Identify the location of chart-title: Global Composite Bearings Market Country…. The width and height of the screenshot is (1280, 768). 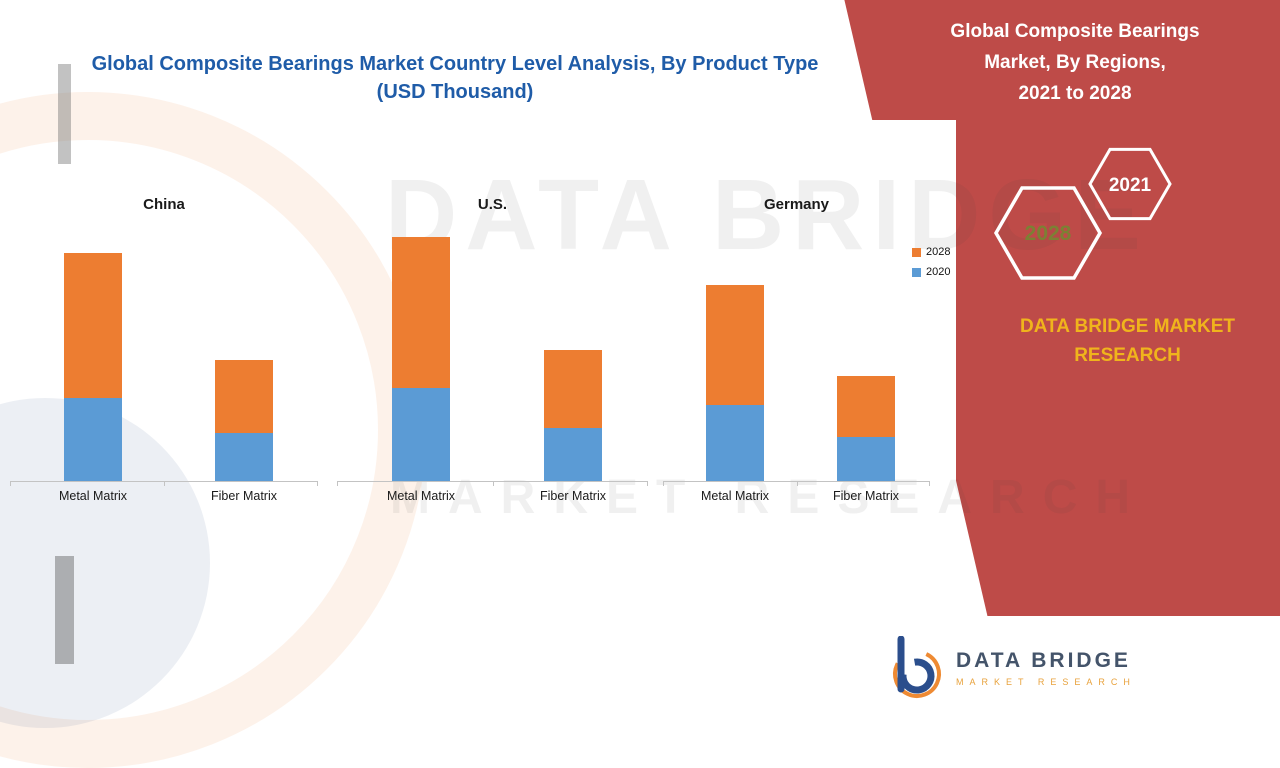
(455, 78).